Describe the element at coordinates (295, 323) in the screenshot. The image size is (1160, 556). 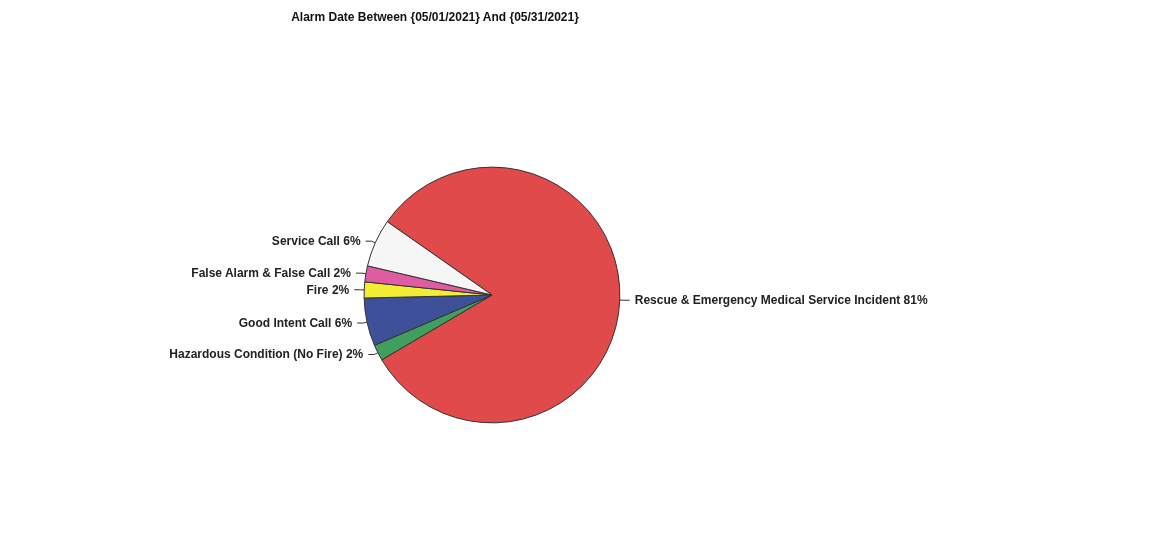
I see `slice-label: Good Intent Call 6%` at that location.